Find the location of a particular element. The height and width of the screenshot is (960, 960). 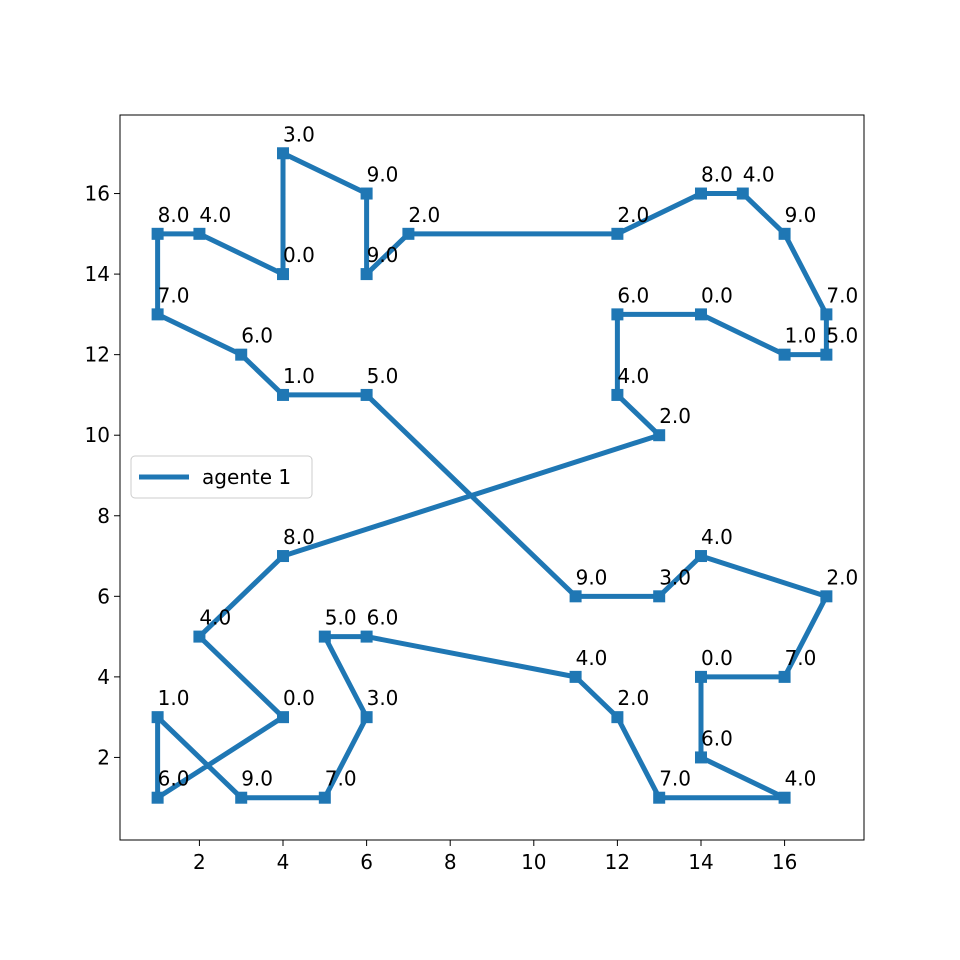

x-tick-label: 14 is located at coordinates (700, 862).